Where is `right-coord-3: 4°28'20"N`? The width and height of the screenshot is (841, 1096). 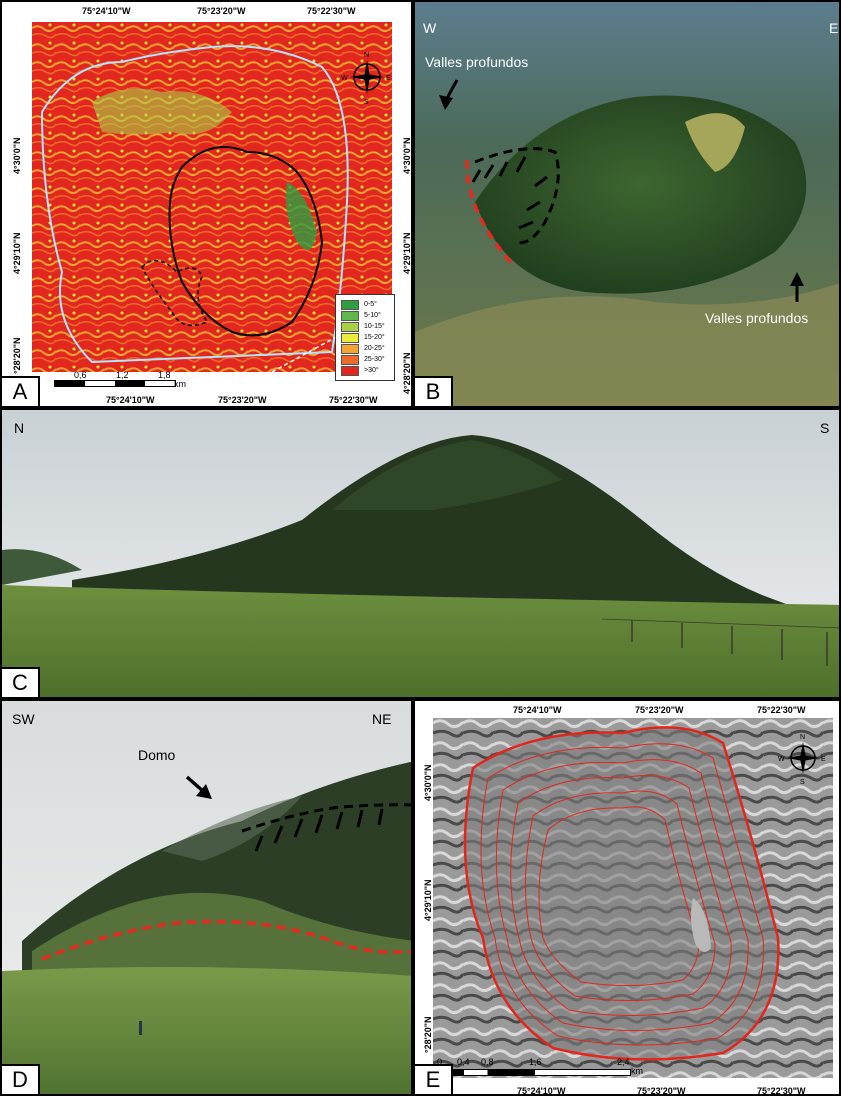 right-coord-3: 4°28'20"N is located at coordinates (407, 373).